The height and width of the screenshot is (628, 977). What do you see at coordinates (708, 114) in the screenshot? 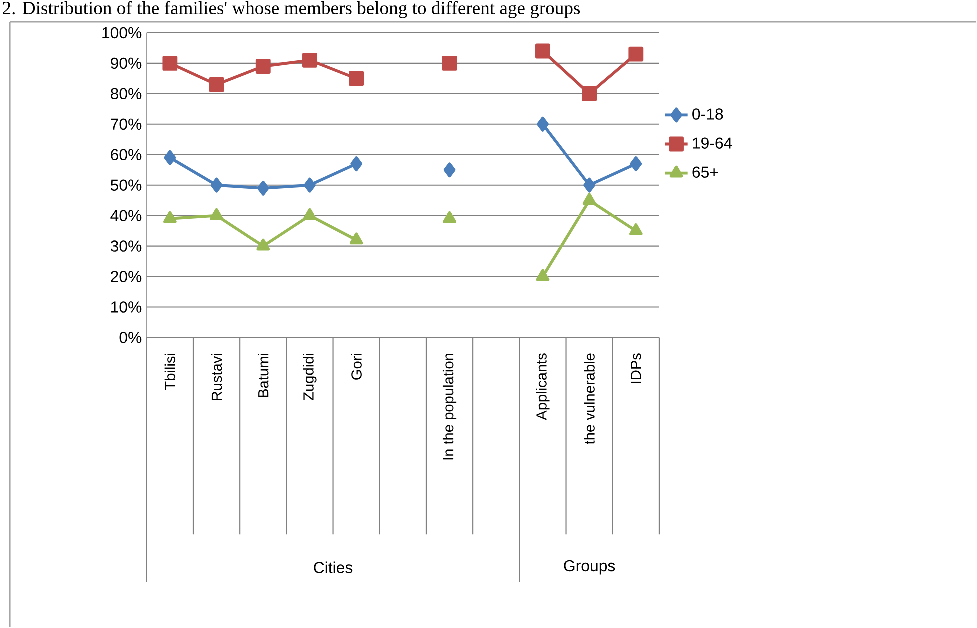
I see `legend-label: 0-18` at bounding box center [708, 114].